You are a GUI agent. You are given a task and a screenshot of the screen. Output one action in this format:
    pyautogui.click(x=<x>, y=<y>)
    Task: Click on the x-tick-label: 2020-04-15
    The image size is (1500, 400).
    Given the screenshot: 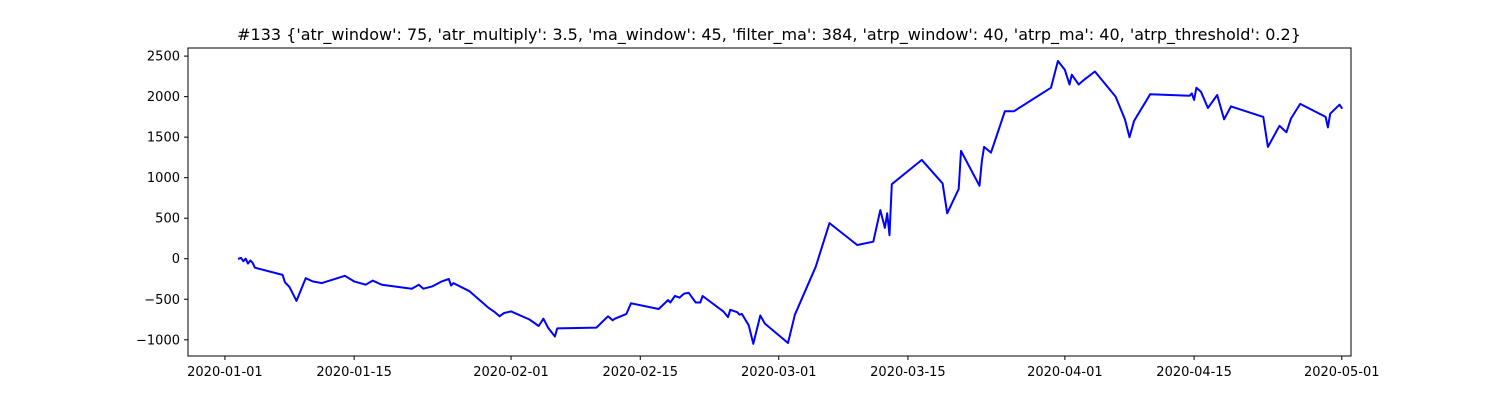 What is the action you would take?
    pyautogui.click(x=1194, y=372)
    